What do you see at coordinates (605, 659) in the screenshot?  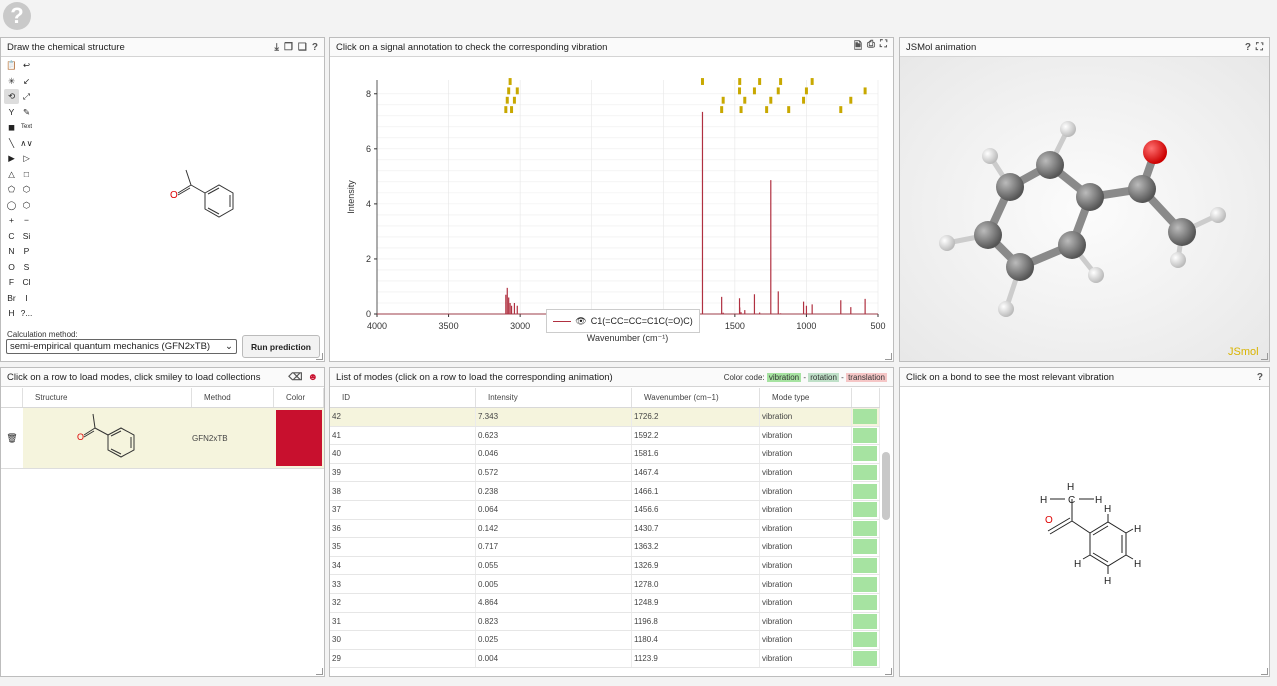 I see `table-row: 29 0.004 1123.9 vibration` at bounding box center [605, 659].